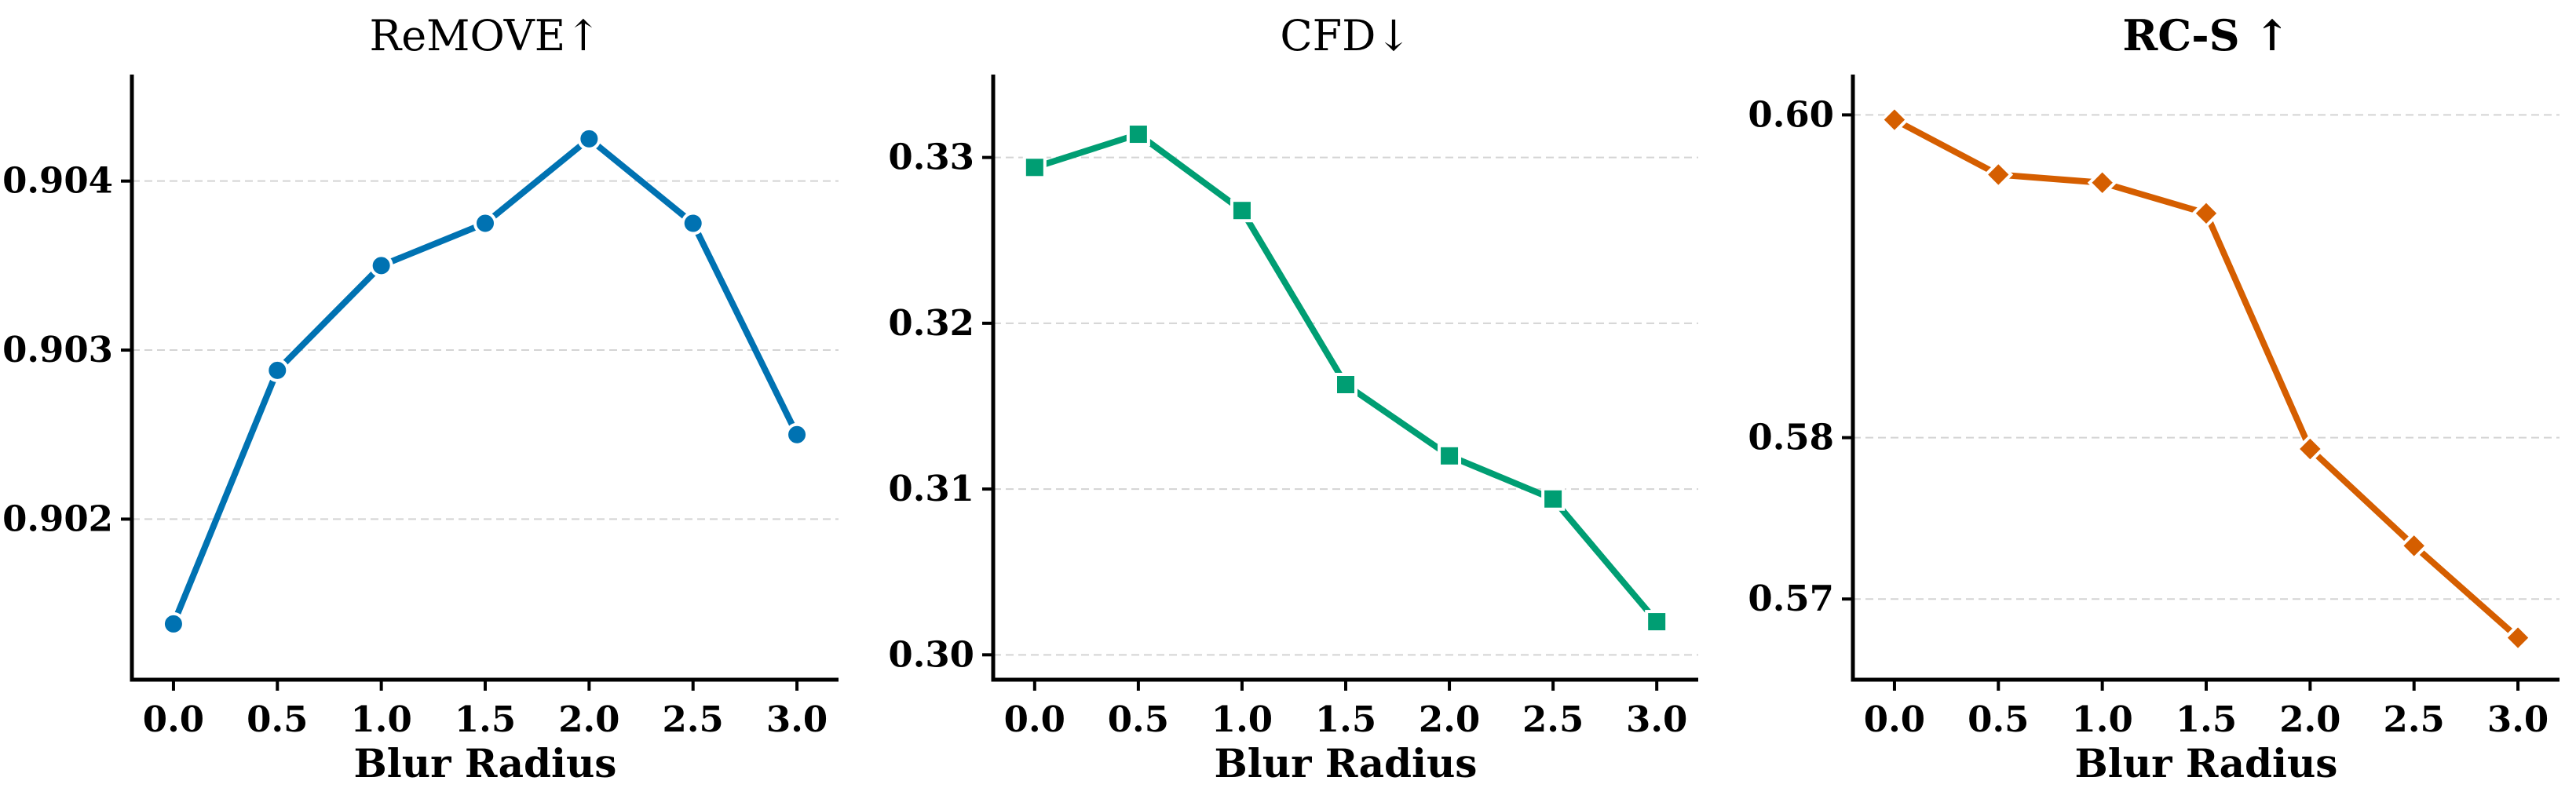 The width and height of the screenshot is (2576, 799). Describe the element at coordinates (931, 157) in the screenshot. I see `y-tick-label: 0.33` at that location.